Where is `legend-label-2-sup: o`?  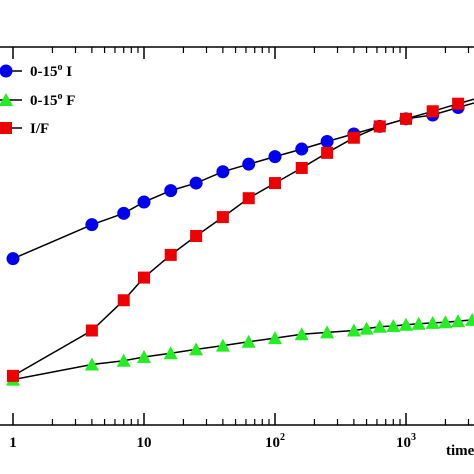 legend-label-2-sup: o is located at coordinates (60, 96).